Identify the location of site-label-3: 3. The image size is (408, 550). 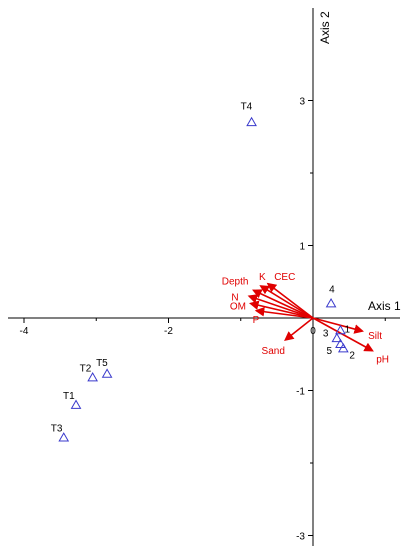
(326, 333).